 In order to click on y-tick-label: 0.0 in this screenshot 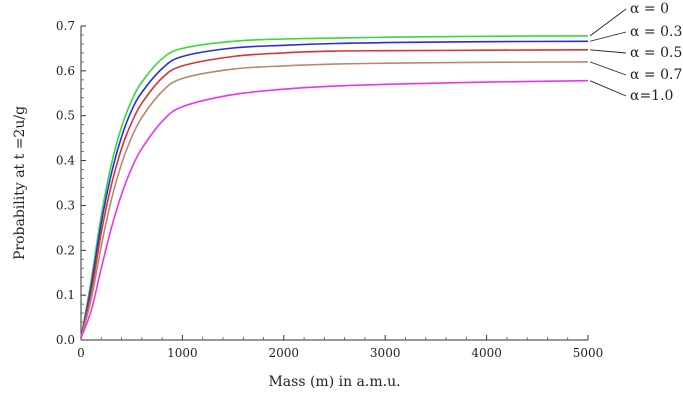, I will do `click(65, 340)`.